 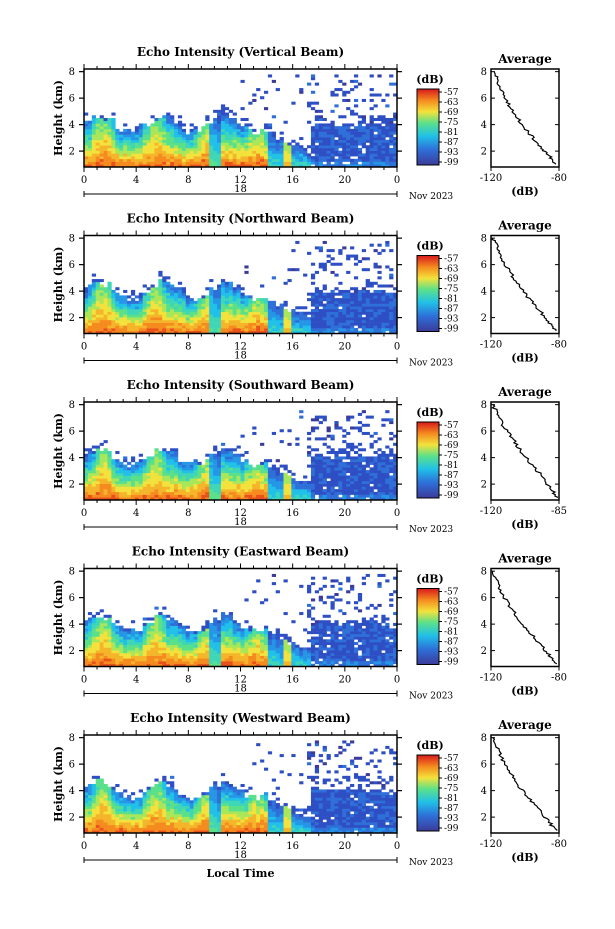 I want to click on colorbar-tick-label: -75, so click(x=451, y=290).